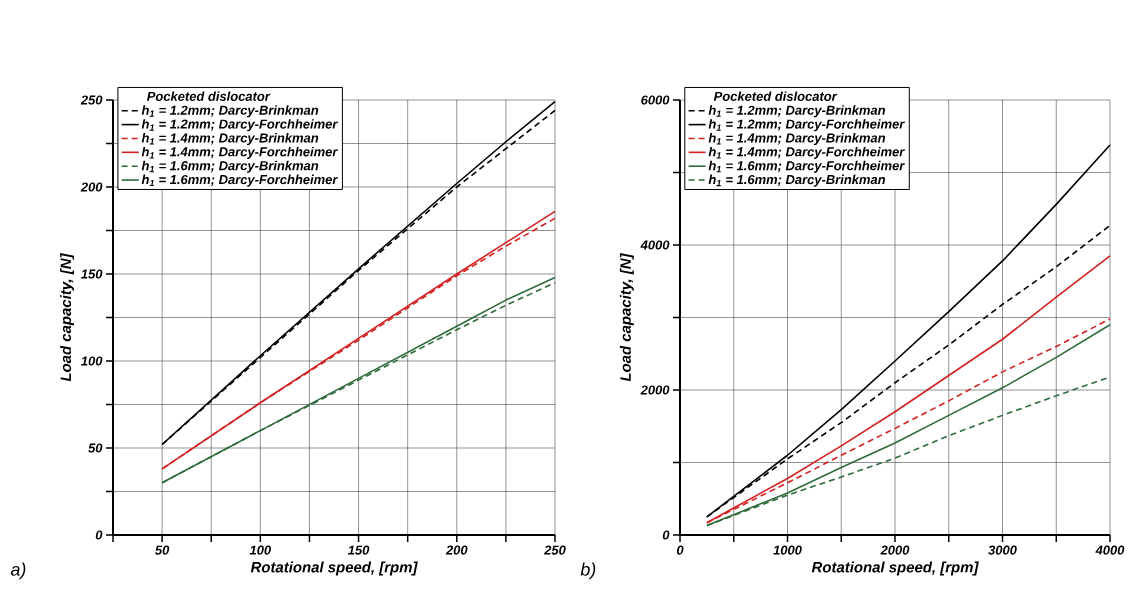 This screenshot has height=597, width=1129. Describe the element at coordinates (91, 100) in the screenshot. I see `y-tick-label: 250` at that location.